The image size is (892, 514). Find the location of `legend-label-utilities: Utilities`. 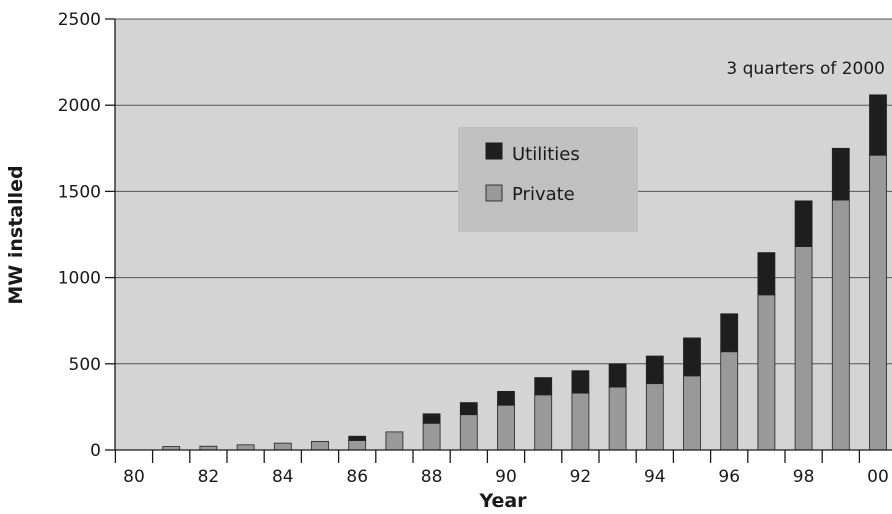

legend-label-utilities: Utilities is located at coordinates (546, 154).